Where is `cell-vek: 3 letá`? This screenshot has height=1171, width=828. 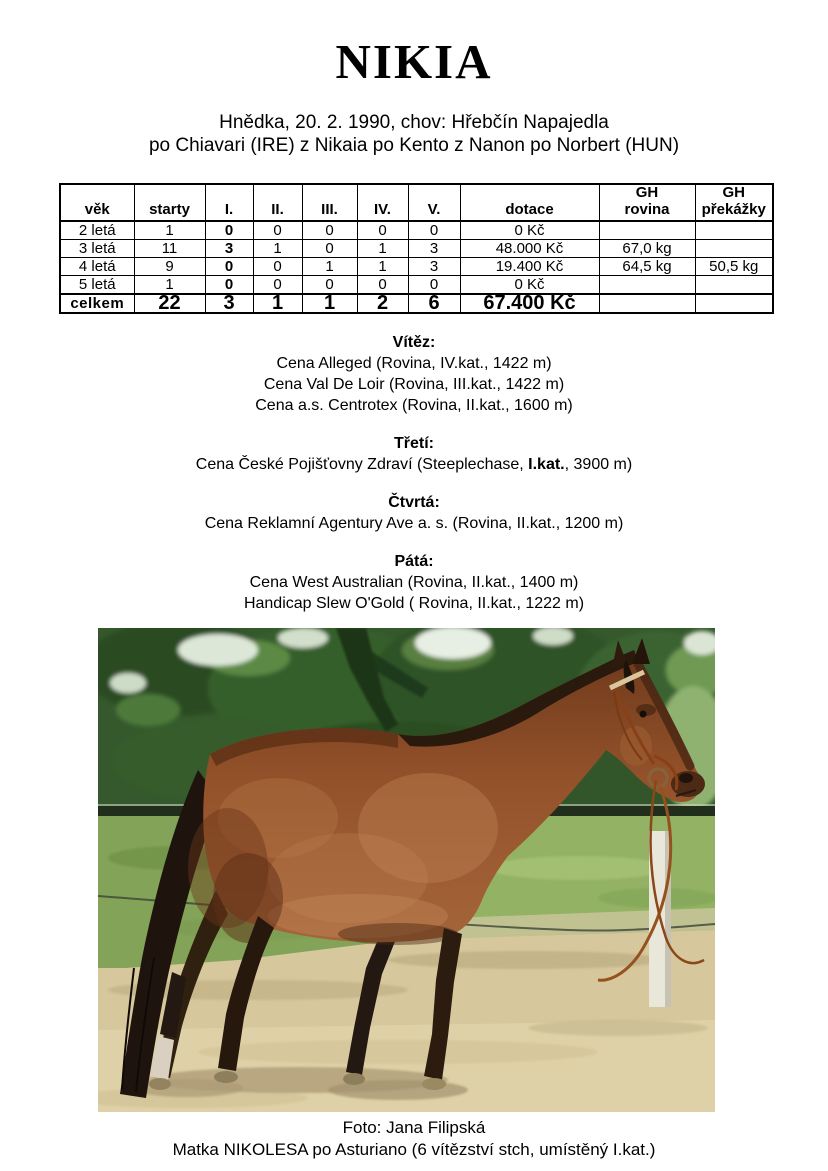
cell-vek: 3 letá is located at coordinates (97, 249).